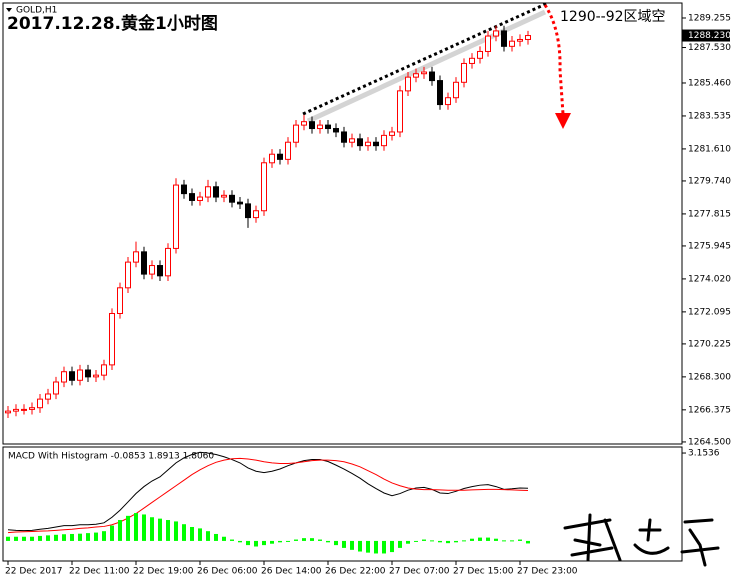 This screenshot has height=578, width=737. Describe the element at coordinates (709, 246) in the screenshot. I see `y-tick-label: 1275.945` at that location.